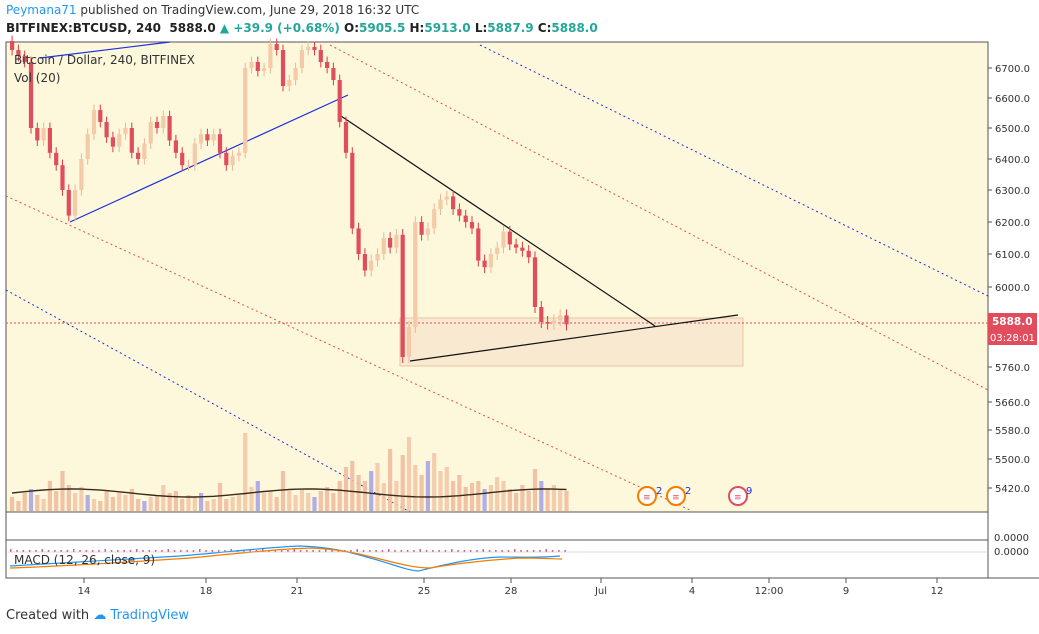 Image resolution: width=1039 pixels, height=634 pixels. I want to click on price-axis, so click(1013, 310).